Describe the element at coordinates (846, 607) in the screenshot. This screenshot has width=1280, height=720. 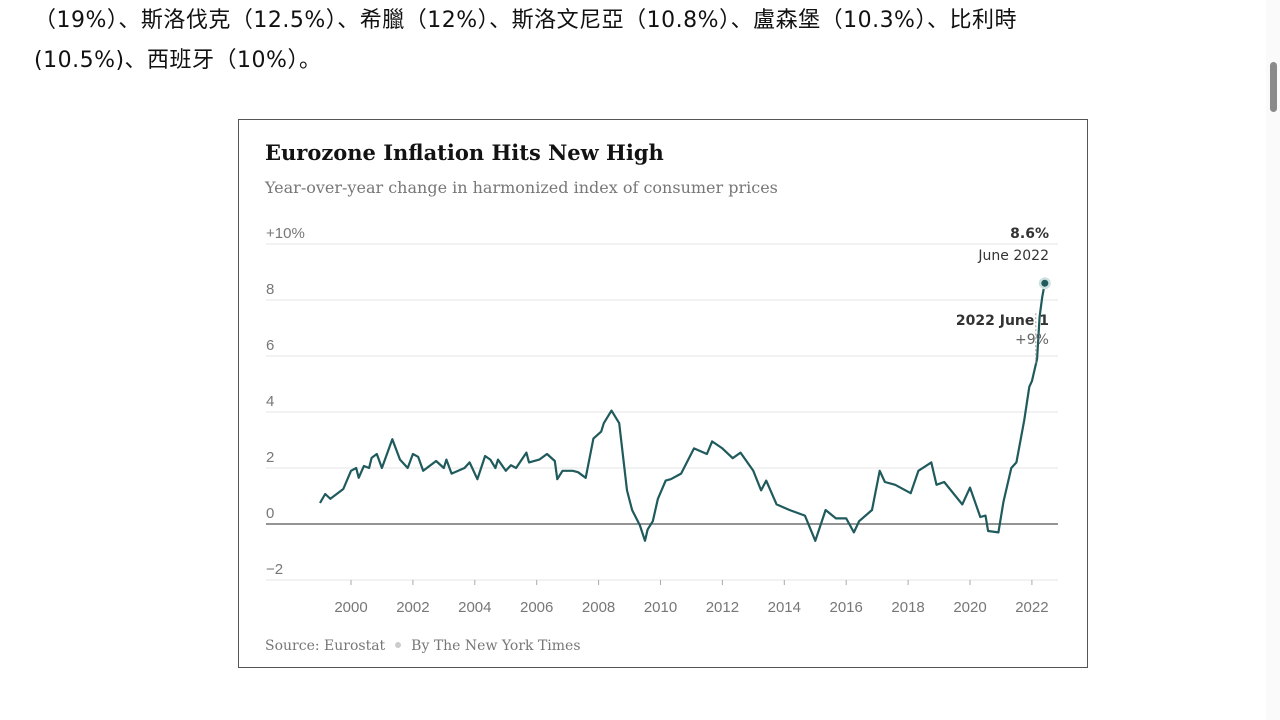
I see `x-tick-label: 2016` at that location.